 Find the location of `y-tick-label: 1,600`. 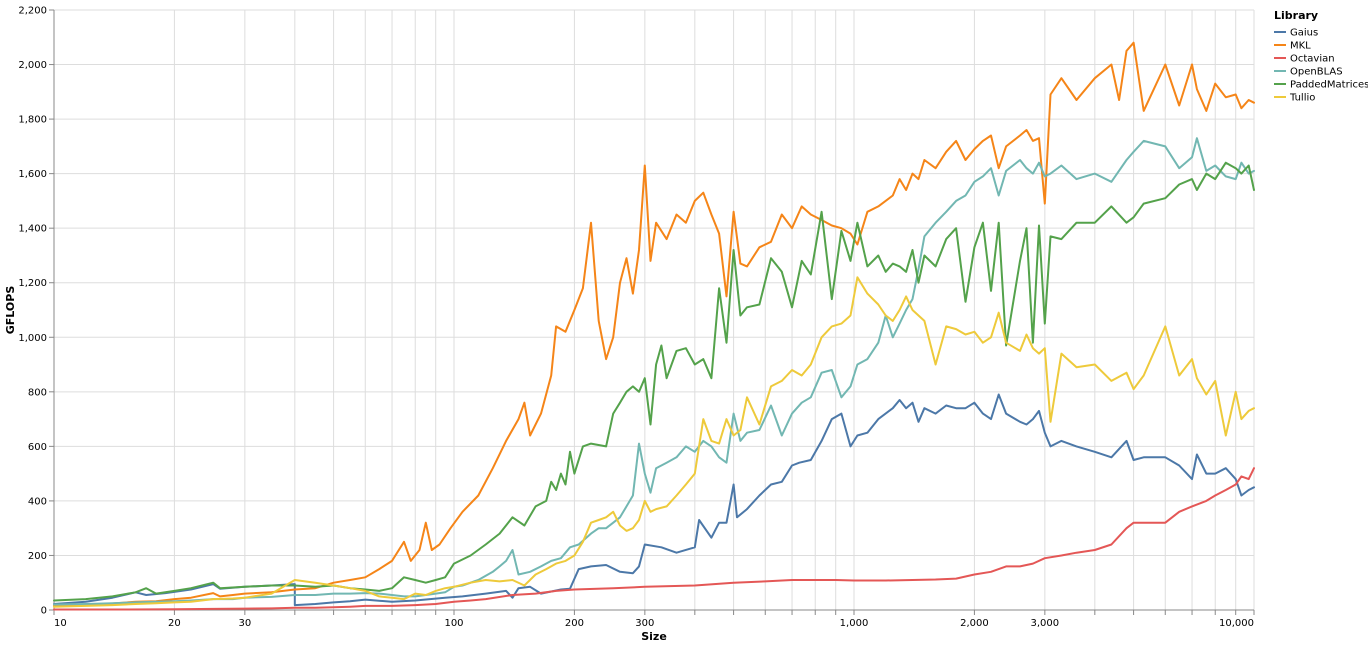

y-tick-label: 1,600 is located at coordinates (32, 174).